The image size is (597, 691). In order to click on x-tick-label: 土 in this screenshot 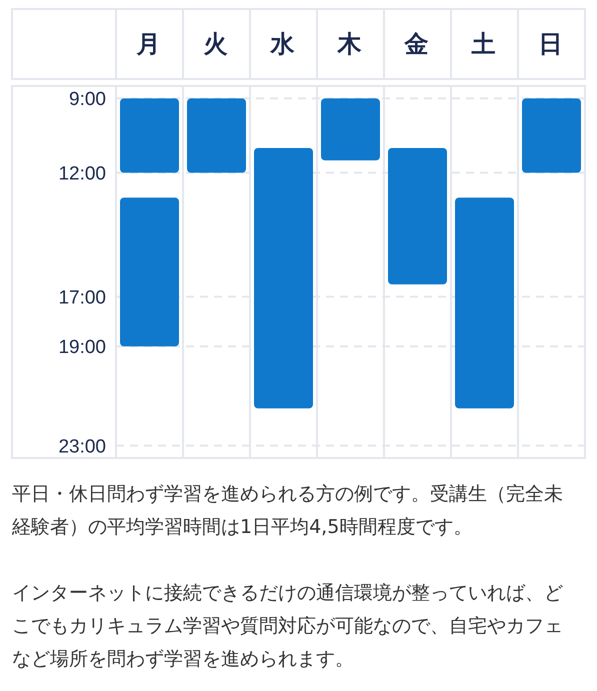, I will do `click(484, 44)`.